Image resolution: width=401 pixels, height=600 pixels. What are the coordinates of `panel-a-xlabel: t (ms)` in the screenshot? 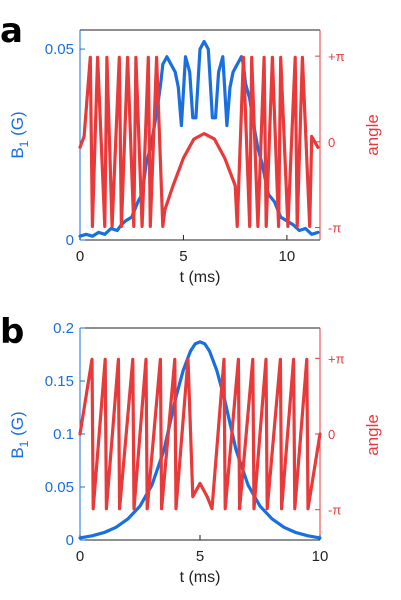 It's located at (200, 277).